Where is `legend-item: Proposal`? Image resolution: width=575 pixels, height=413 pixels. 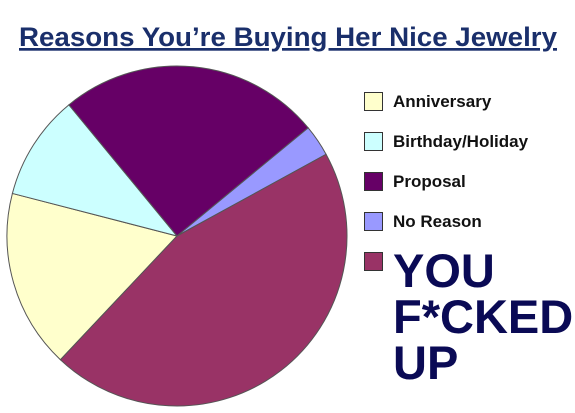
legend-item: Proposal is located at coordinates (469, 182).